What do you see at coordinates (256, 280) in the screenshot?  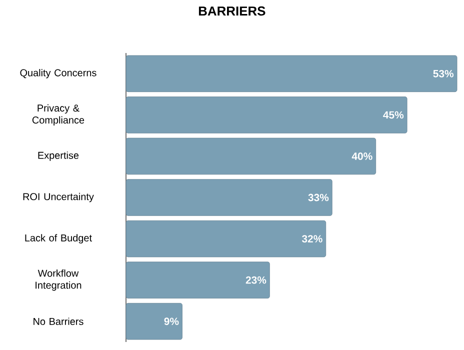 I see `data-label: 23%` at bounding box center [256, 280].